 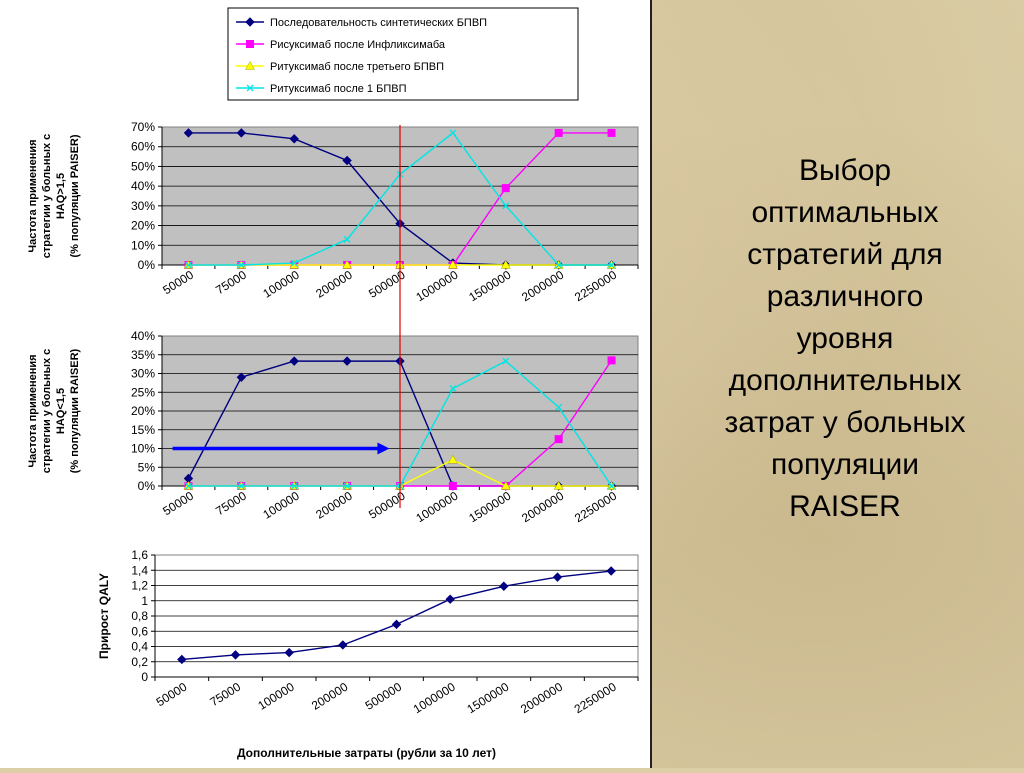 What do you see at coordinates (47, 411) in the screenshot?
I see `y-axis-label: стратегии у больных с` at bounding box center [47, 411].